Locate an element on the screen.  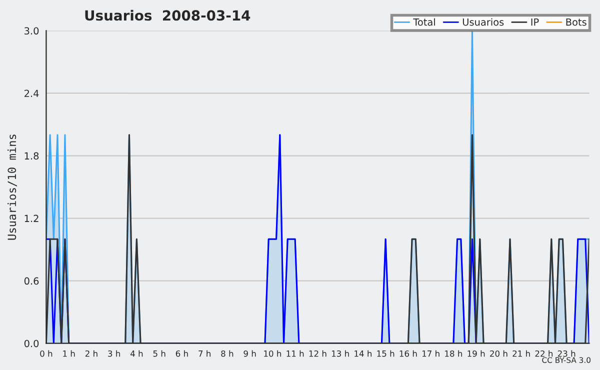
y-axis-title: Usuarios/10 mins is located at coordinates (12, 187).